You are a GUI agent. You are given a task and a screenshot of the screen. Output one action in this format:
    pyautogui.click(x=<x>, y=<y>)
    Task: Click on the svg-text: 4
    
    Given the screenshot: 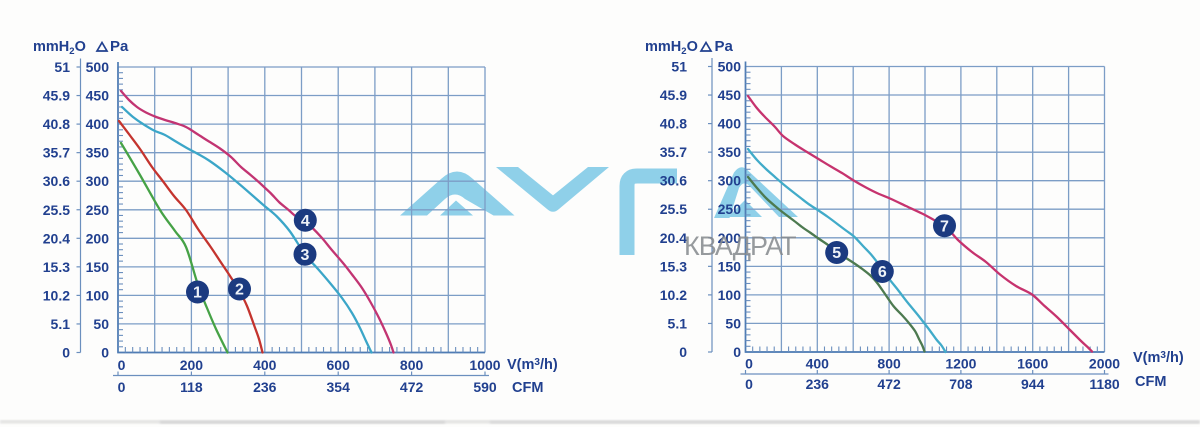 What is the action you would take?
    pyautogui.click(x=305, y=221)
    